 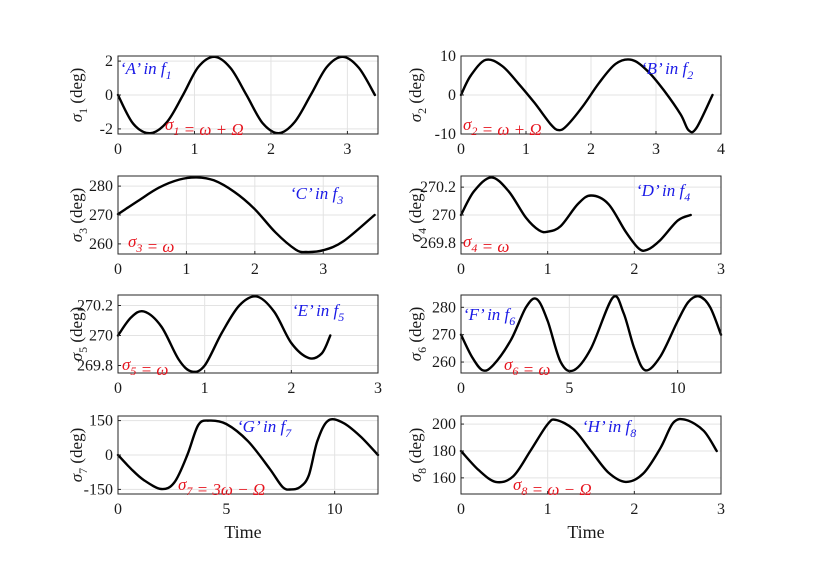 What do you see at coordinates (527, 367) in the screenshot?
I see `annotation-angle-definition: σ6 = ω` at bounding box center [527, 367].